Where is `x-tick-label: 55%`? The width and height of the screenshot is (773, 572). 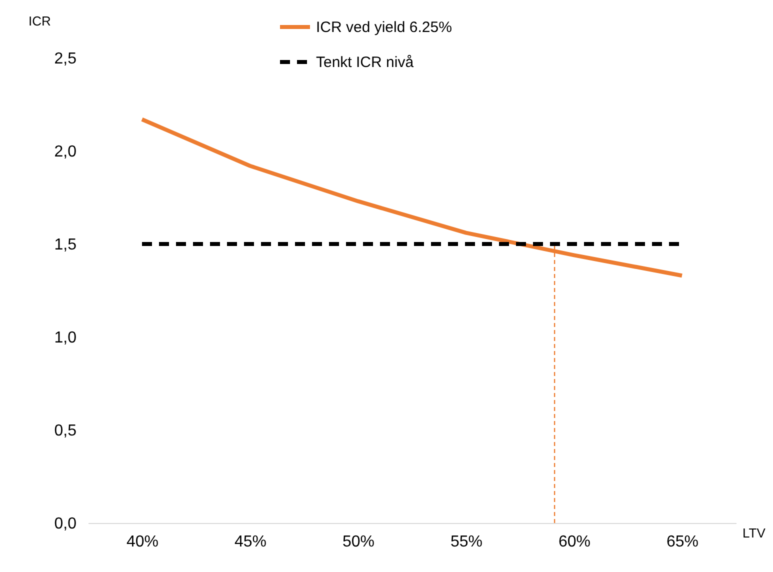
x-tick-label: 55% is located at coordinates (466, 542).